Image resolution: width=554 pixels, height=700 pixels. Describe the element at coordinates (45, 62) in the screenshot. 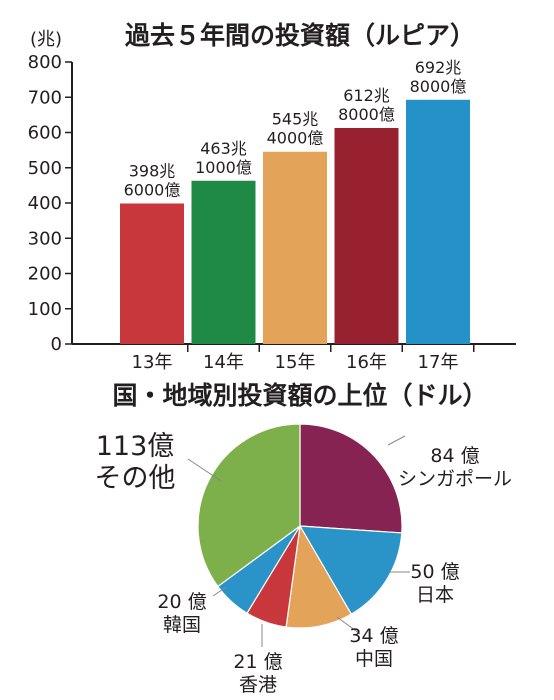

I see `y-tick-label: 800` at that location.